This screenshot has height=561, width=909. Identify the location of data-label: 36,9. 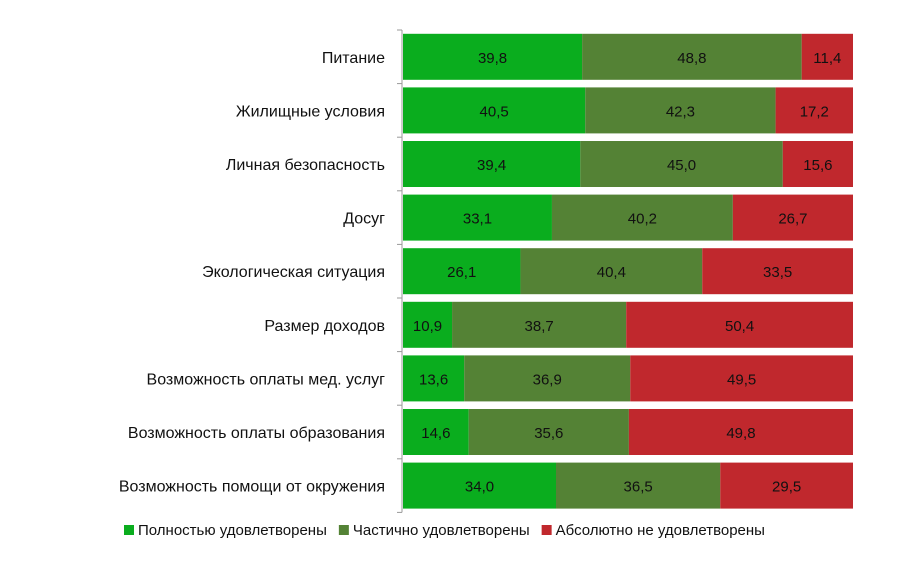
(547, 379).